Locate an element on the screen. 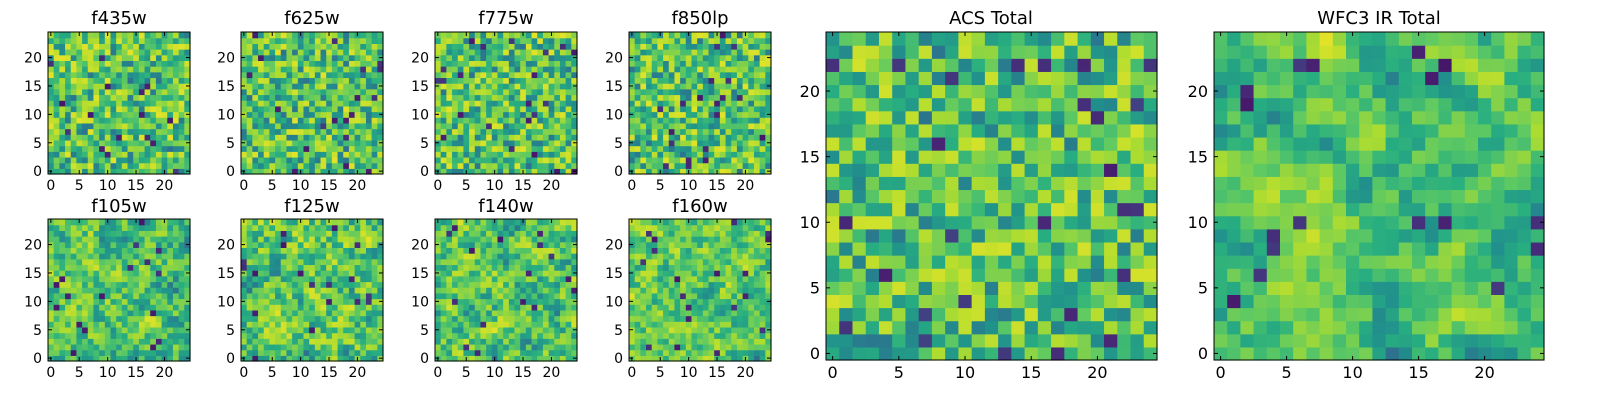 This screenshot has width=1600, height=400. x-tick-label: 5 is located at coordinates (272, 373).